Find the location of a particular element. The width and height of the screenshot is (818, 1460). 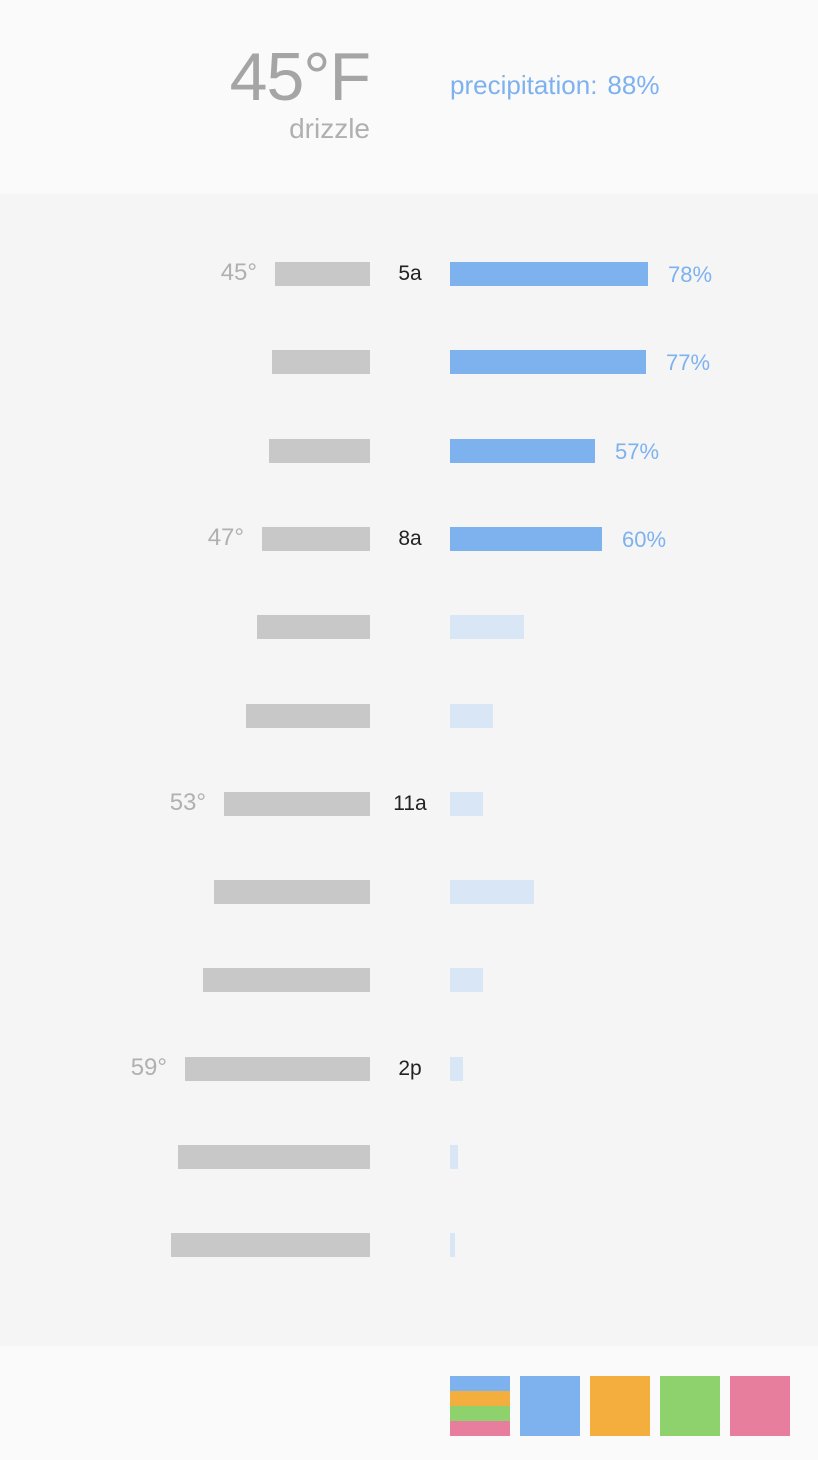

hour-row: 59° 2p is located at coordinates (409, 1067).